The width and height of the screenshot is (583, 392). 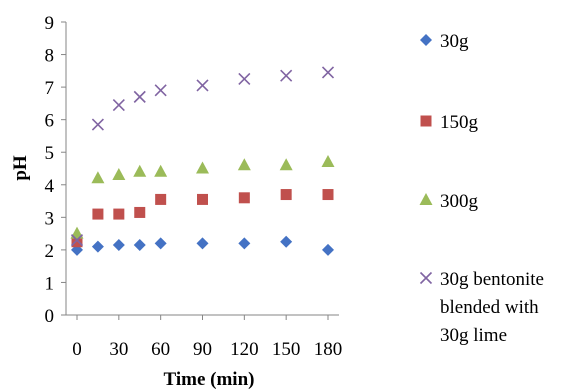 I want to click on x-tick-label: 120, so click(x=244, y=349).